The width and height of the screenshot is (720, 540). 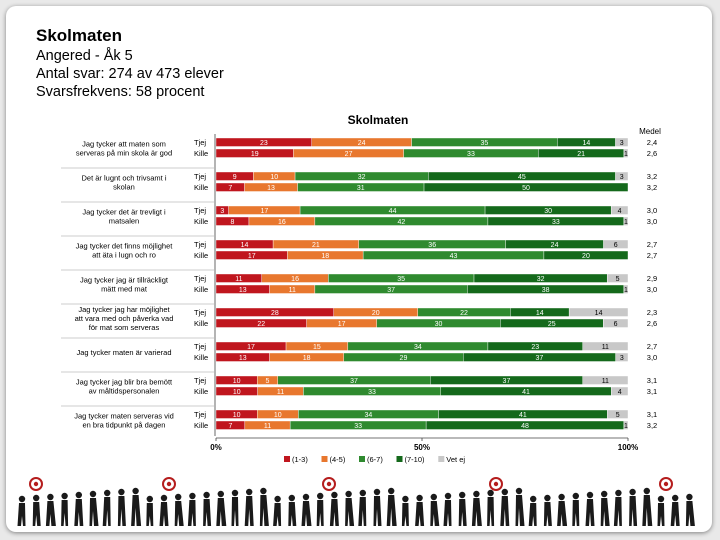 I want to click on page-title: Skolmaten, so click(x=79, y=35).